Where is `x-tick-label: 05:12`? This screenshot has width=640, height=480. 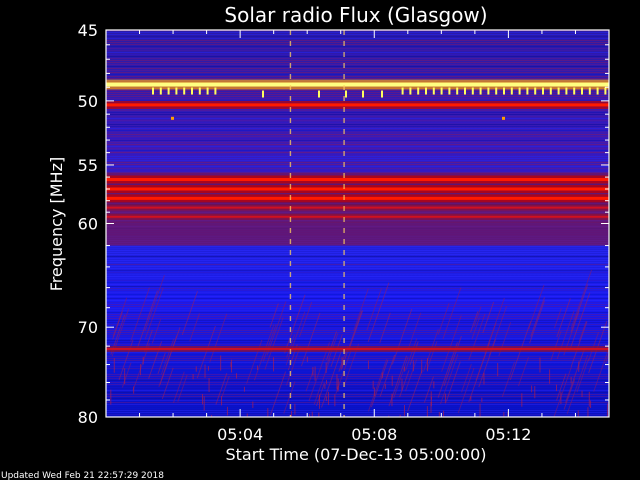
x-tick-label: 05:12 is located at coordinates (508, 434).